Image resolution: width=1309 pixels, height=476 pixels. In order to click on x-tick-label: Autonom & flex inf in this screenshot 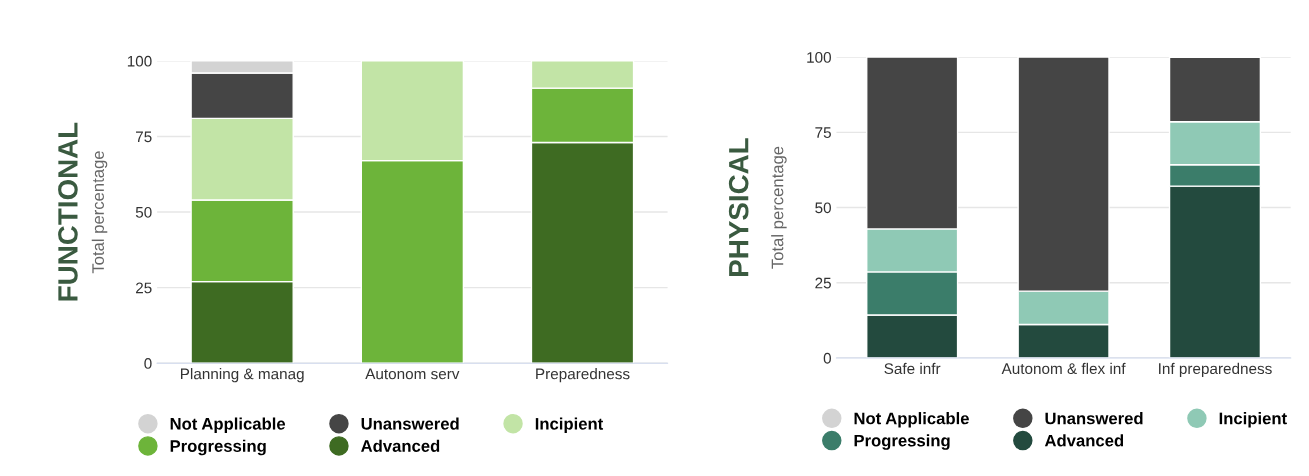, I will do `click(1063, 368)`.